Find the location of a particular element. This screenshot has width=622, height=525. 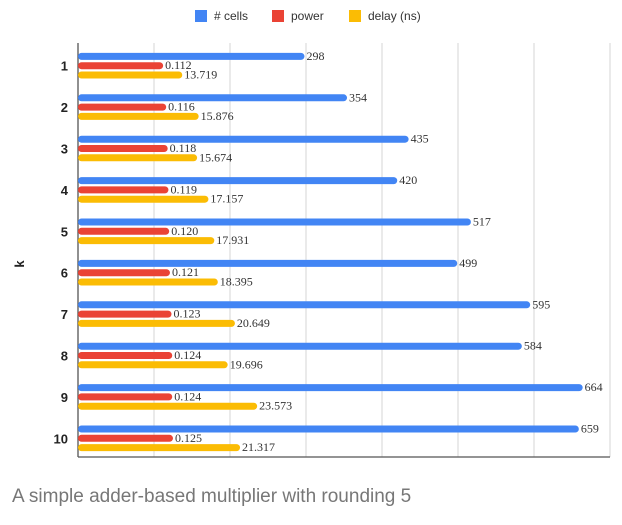

category-tick-label: 3 is located at coordinates (64, 149).